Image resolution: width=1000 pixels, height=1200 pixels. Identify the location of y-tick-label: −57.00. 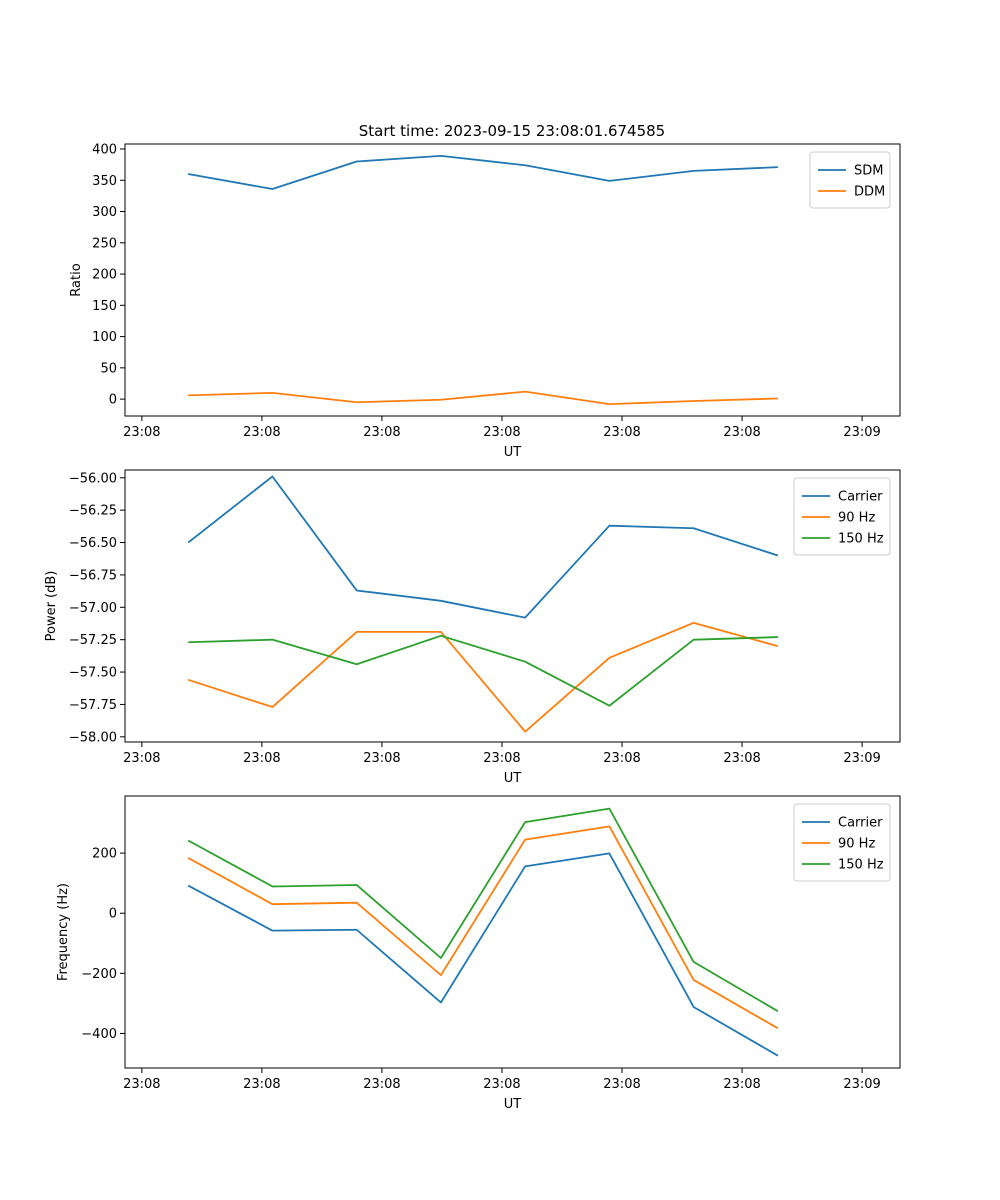
(93, 608).